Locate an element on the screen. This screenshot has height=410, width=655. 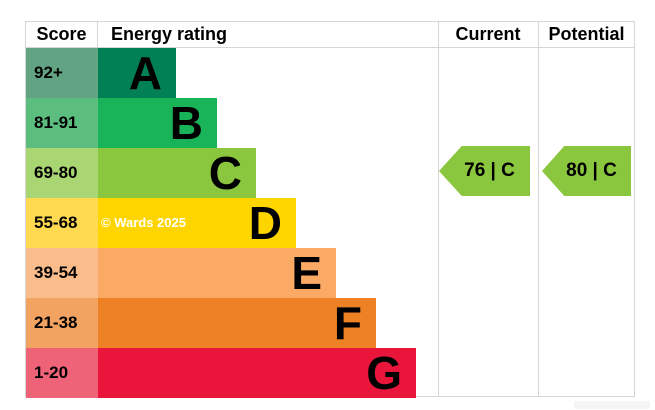
rating-bar: C is located at coordinates (177, 173).